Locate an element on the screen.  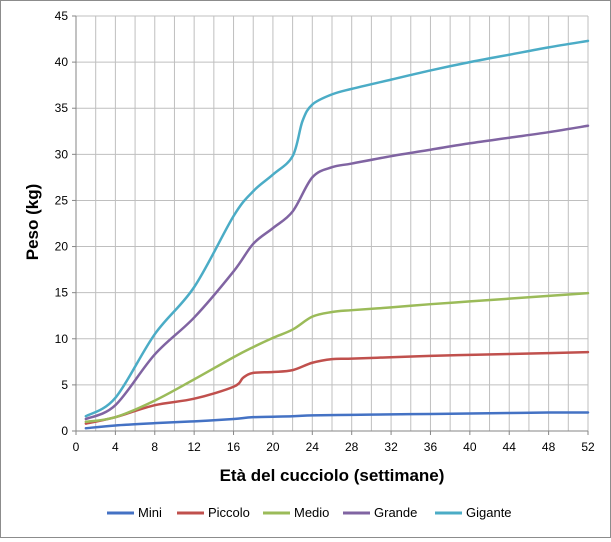
y-tick-label: 40 is located at coordinates (62, 62).